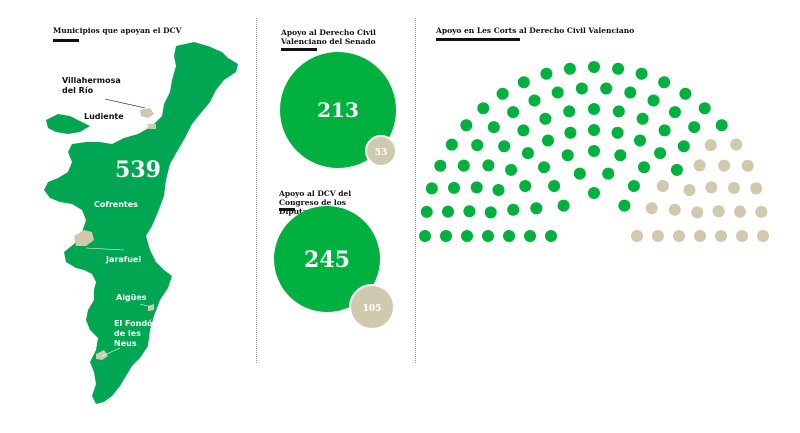 This screenshot has height=433, width=800. I want to click on leader-fondo, so click(111, 352).